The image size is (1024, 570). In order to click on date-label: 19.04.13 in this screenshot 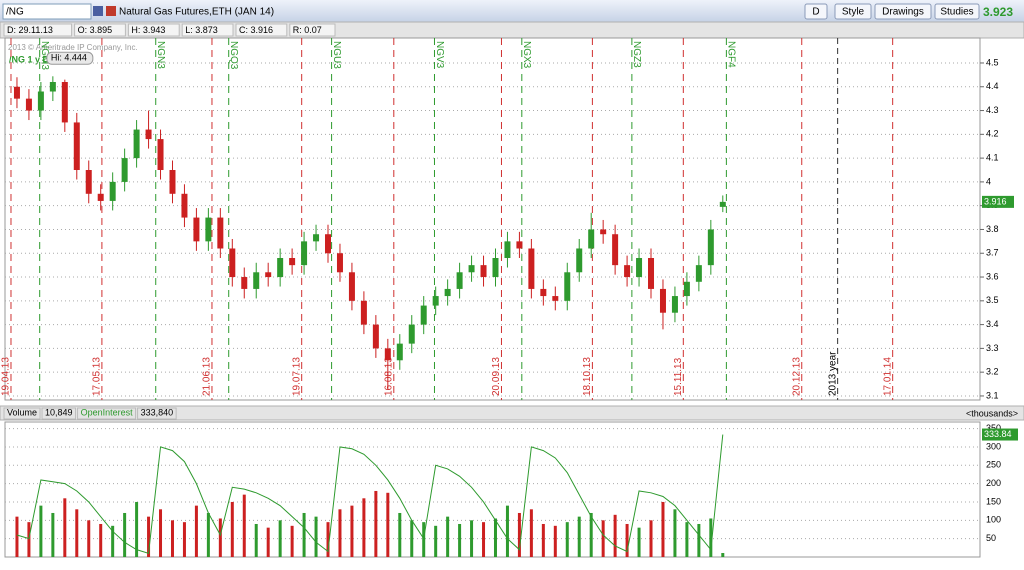, I will do `click(6, 376)`.